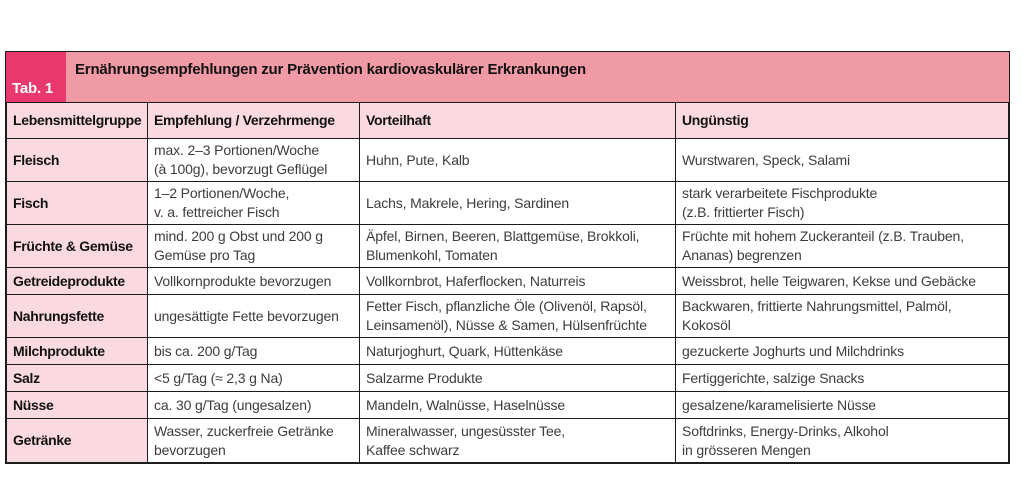 The height and width of the screenshot is (479, 1024). Describe the element at coordinates (77, 160) in the screenshot. I see `cell-food-group: Fleisch` at that location.